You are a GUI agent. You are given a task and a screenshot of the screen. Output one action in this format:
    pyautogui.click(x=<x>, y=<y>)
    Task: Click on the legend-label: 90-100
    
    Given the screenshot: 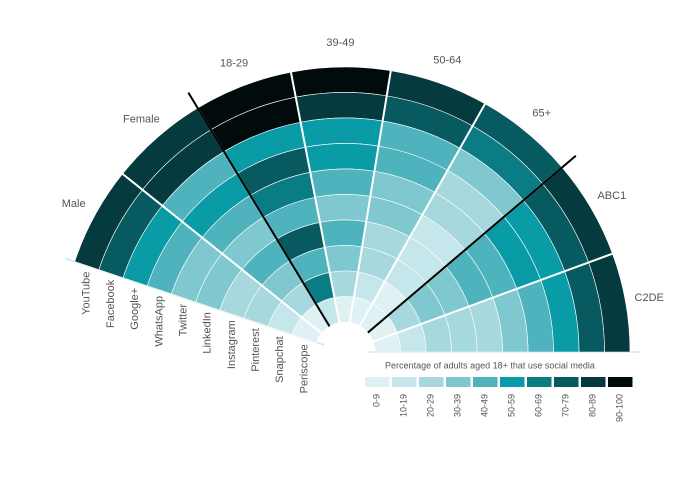 What is the action you would take?
    pyautogui.click(x=620, y=408)
    